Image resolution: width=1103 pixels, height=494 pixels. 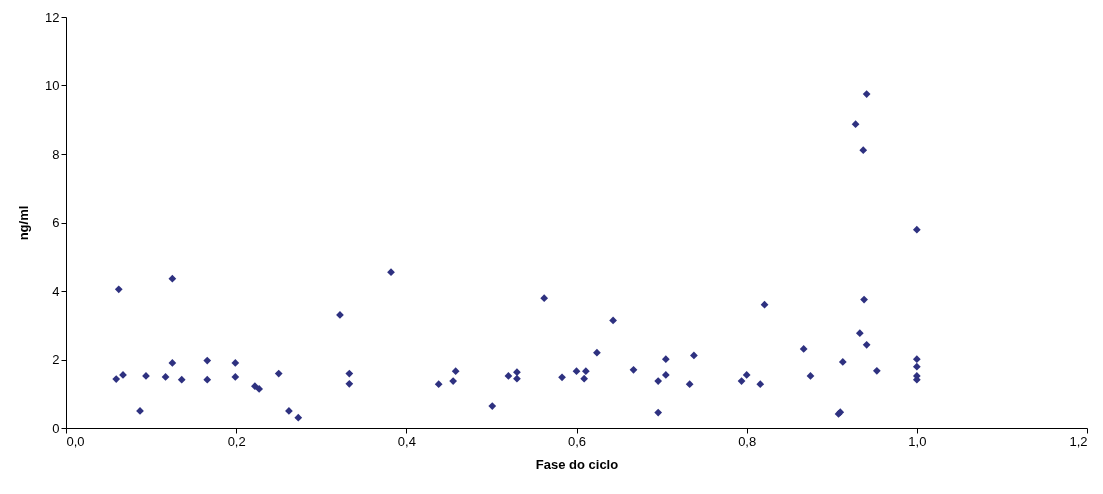 What do you see at coordinates (577, 441) in the screenshot?
I see `x-tick-label: 0,6` at bounding box center [577, 441].